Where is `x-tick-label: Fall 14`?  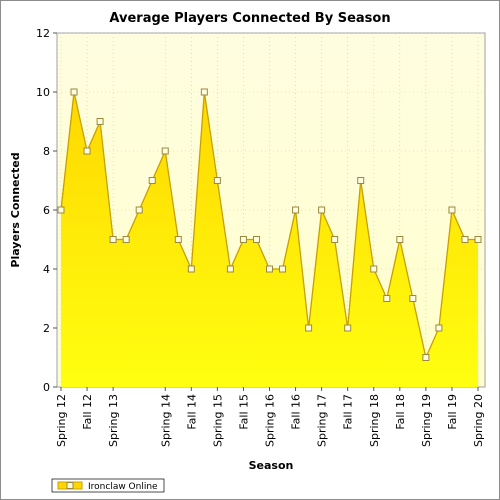 x-tick-label: Fall 14 is located at coordinates (191, 412).